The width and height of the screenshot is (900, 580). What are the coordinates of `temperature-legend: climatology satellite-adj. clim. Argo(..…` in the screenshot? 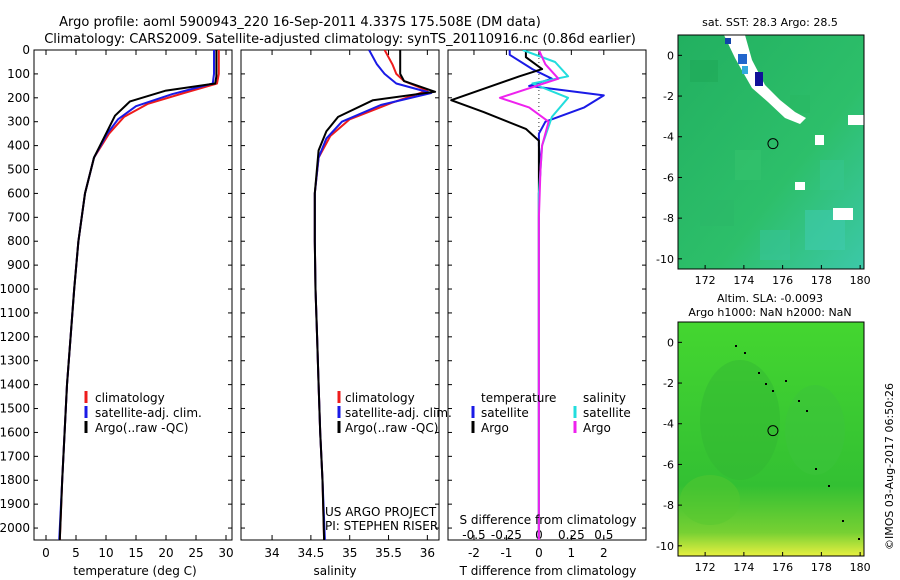 It's located at (143, 413).